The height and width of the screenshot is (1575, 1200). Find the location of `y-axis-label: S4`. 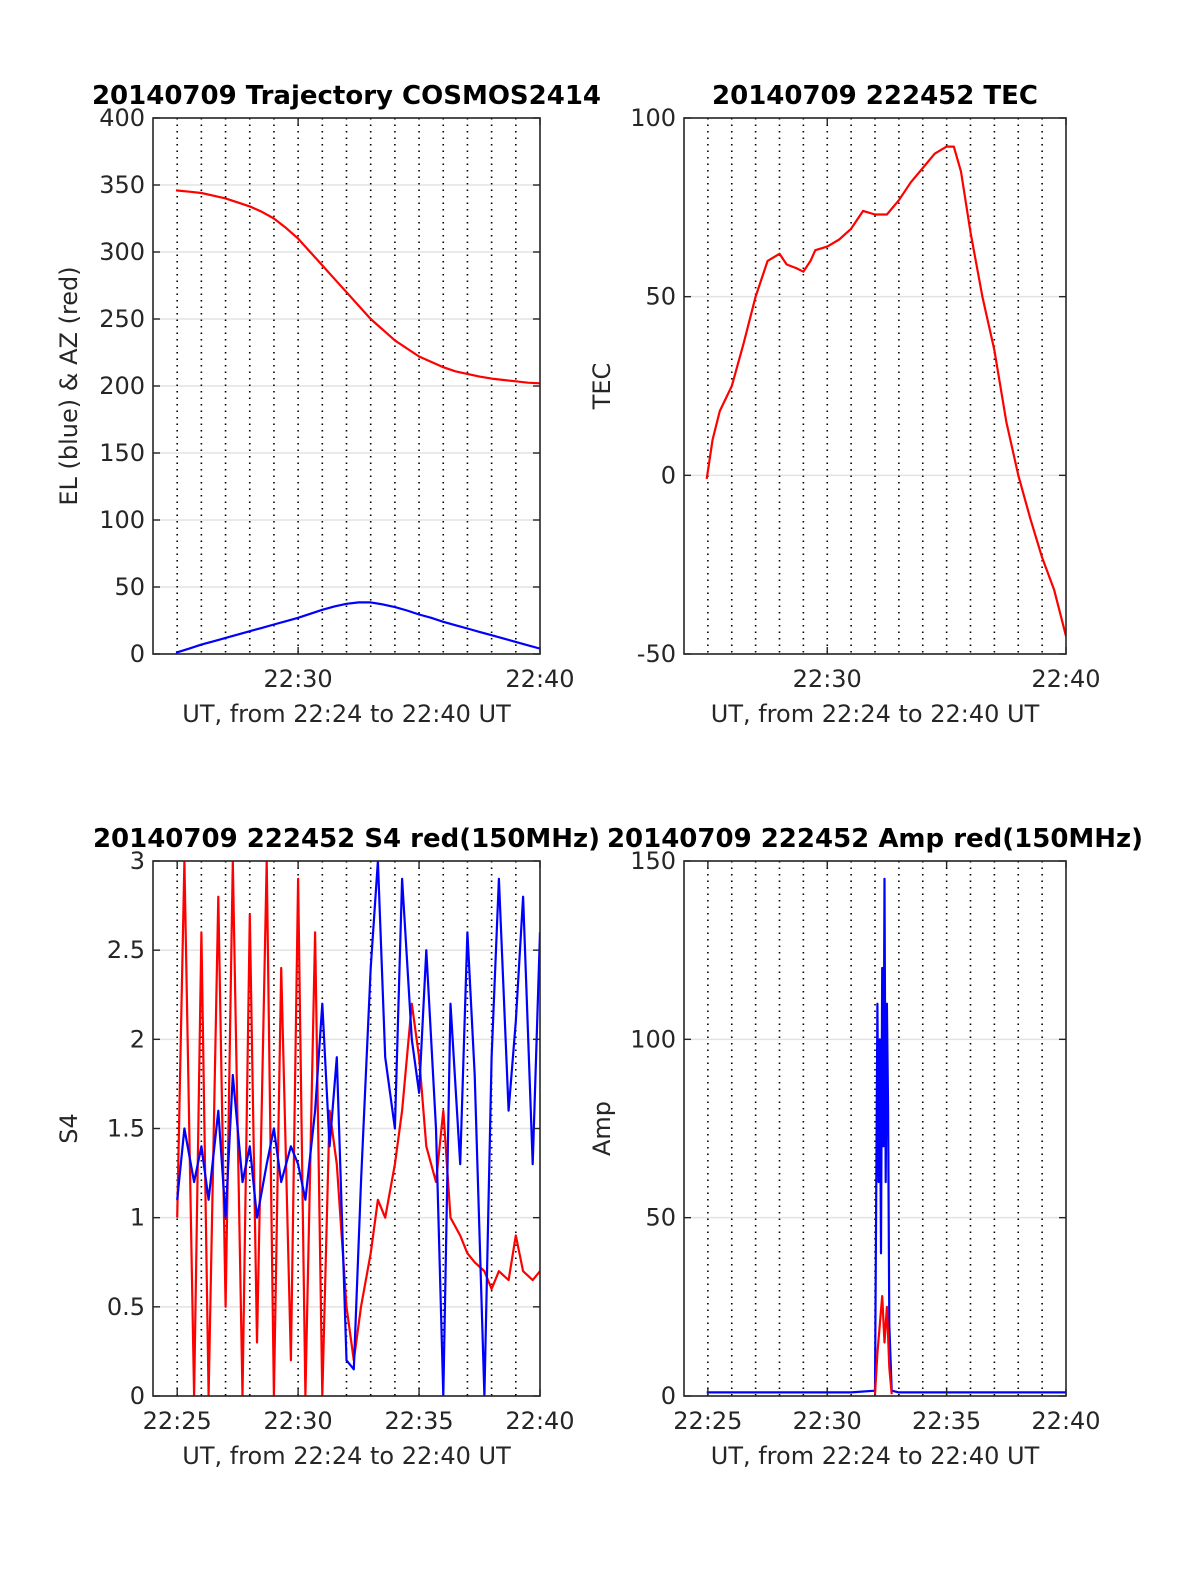

y-axis-label: S4 is located at coordinates (69, 1128).